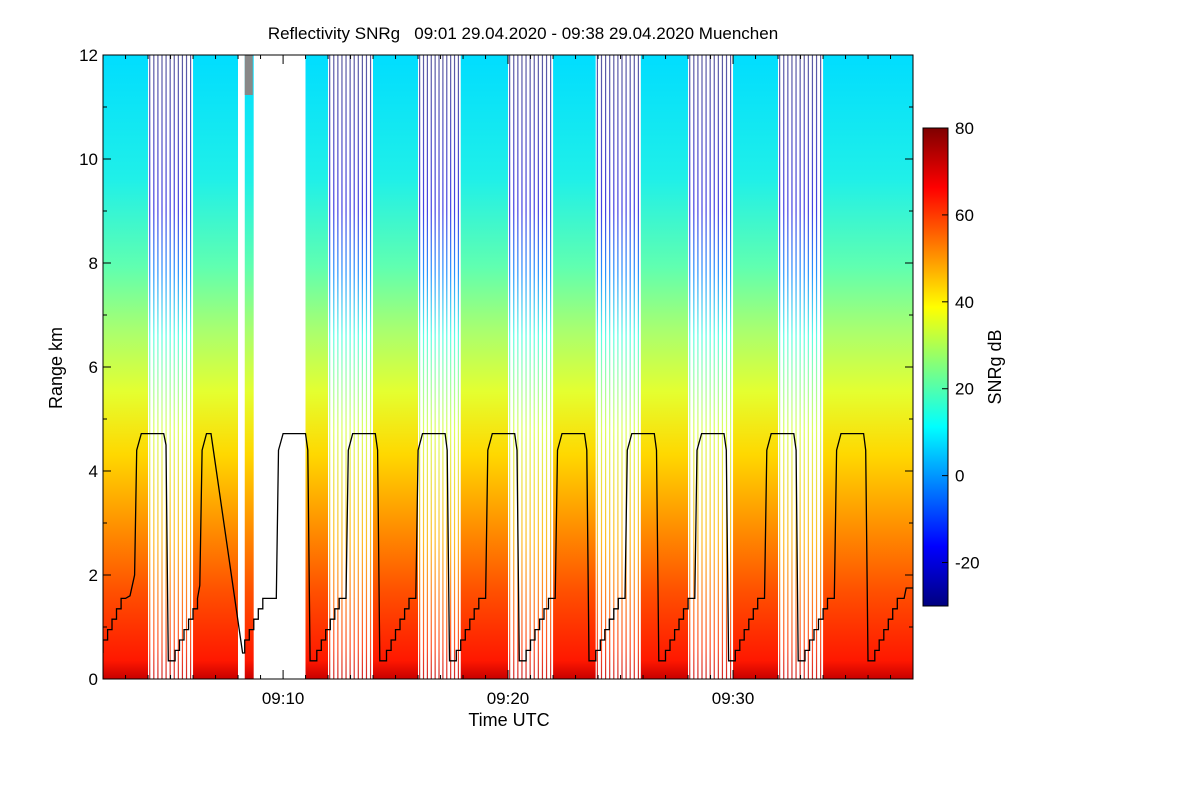  Describe the element at coordinates (93, 263) in the screenshot. I see `y-tick-label: 8` at that location.